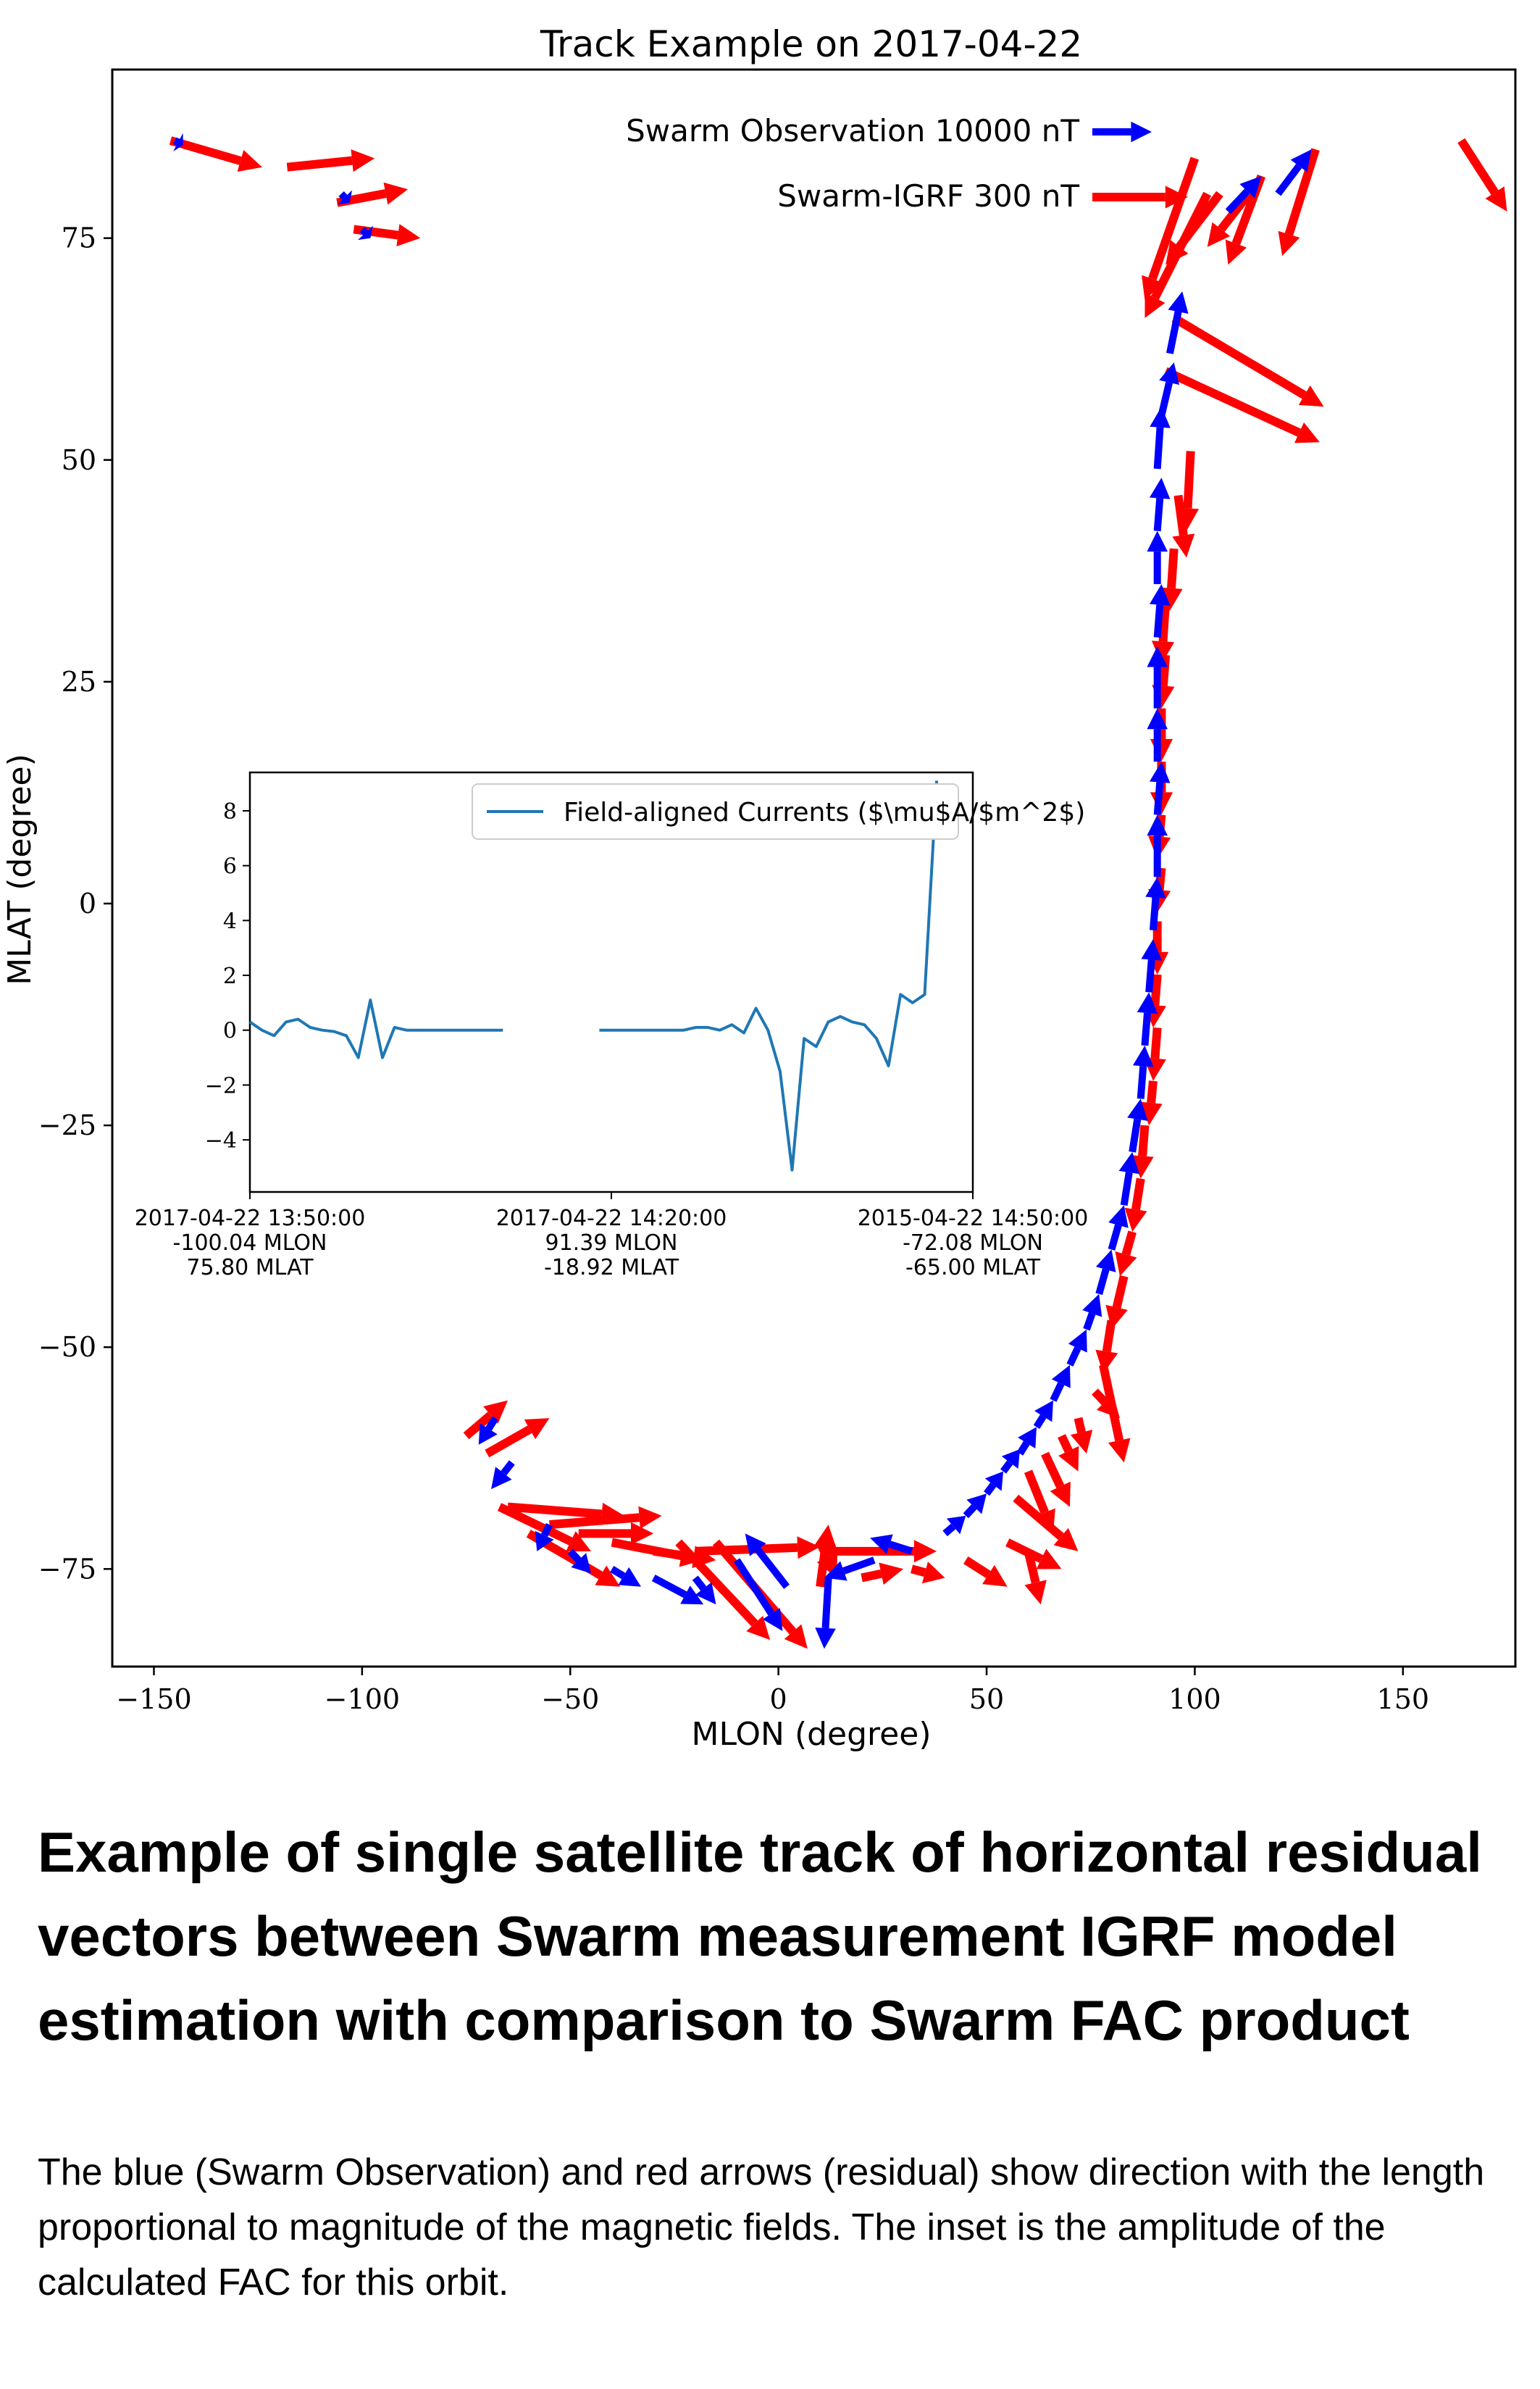 This screenshot has width=1540, height=2389. What do you see at coordinates (67, 1569) in the screenshot?
I see `y-tick-label: −75` at bounding box center [67, 1569].